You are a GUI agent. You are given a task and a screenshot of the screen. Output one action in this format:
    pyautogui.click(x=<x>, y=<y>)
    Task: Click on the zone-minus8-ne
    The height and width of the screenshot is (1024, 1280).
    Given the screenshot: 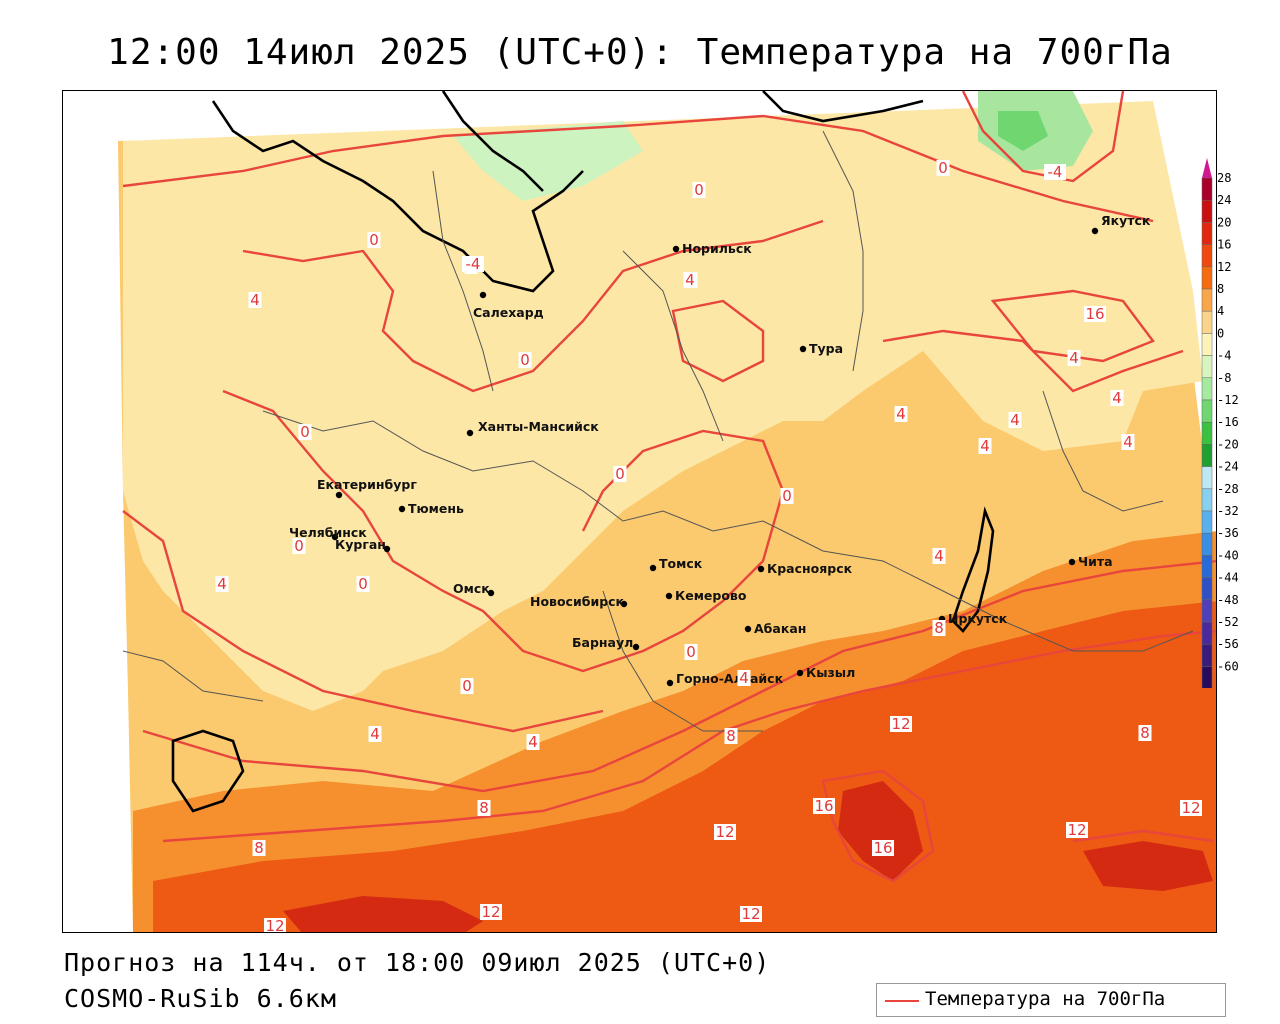 What is the action you would take?
    pyautogui.click(x=1023, y=131)
    